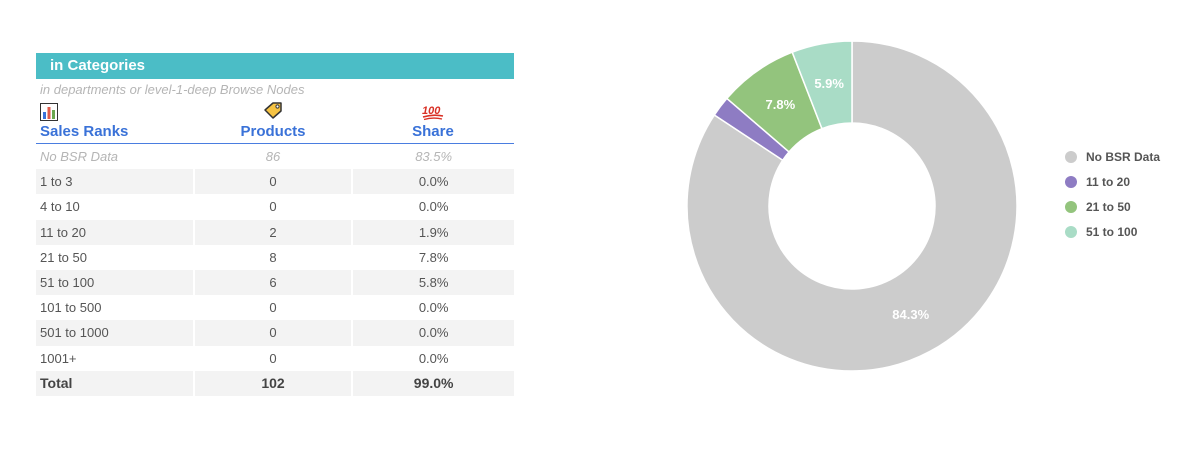  What do you see at coordinates (272, 282) in the screenshot?
I see `products-cell: 6` at bounding box center [272, 282].